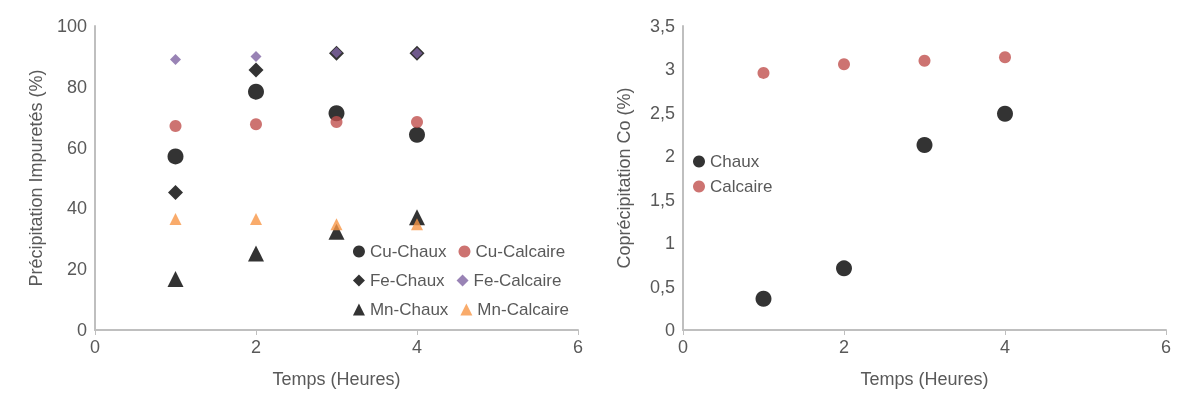 The width and height of the screenshot is (1185, 403). What do you see at coordinates (669, 243) in the screenshot?
I see `y-tick-label: 1` at bounding box center [669, 243].